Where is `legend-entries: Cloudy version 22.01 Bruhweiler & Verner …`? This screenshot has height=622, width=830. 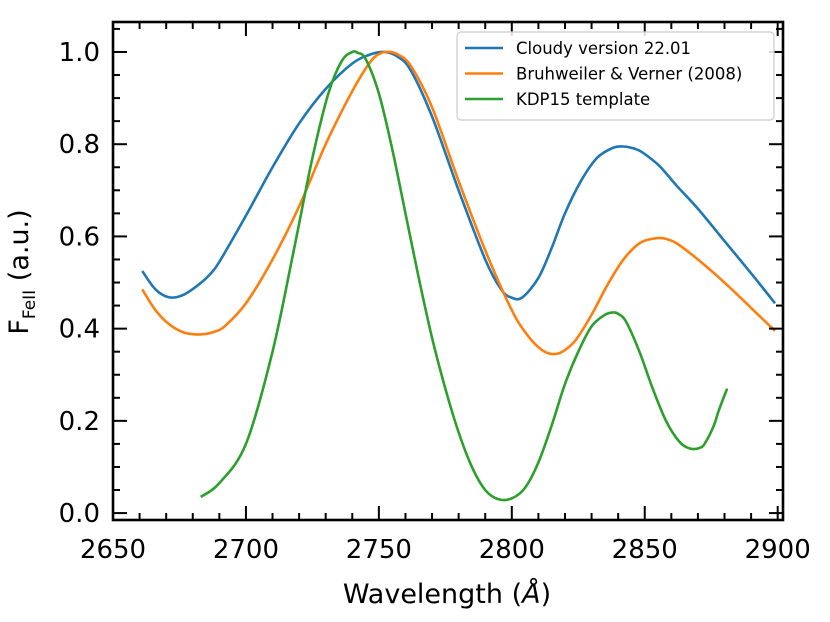
legend-entries: Cloudy version 22.01 Bruhweiler & Verner … is located at coordinates (603, 74).